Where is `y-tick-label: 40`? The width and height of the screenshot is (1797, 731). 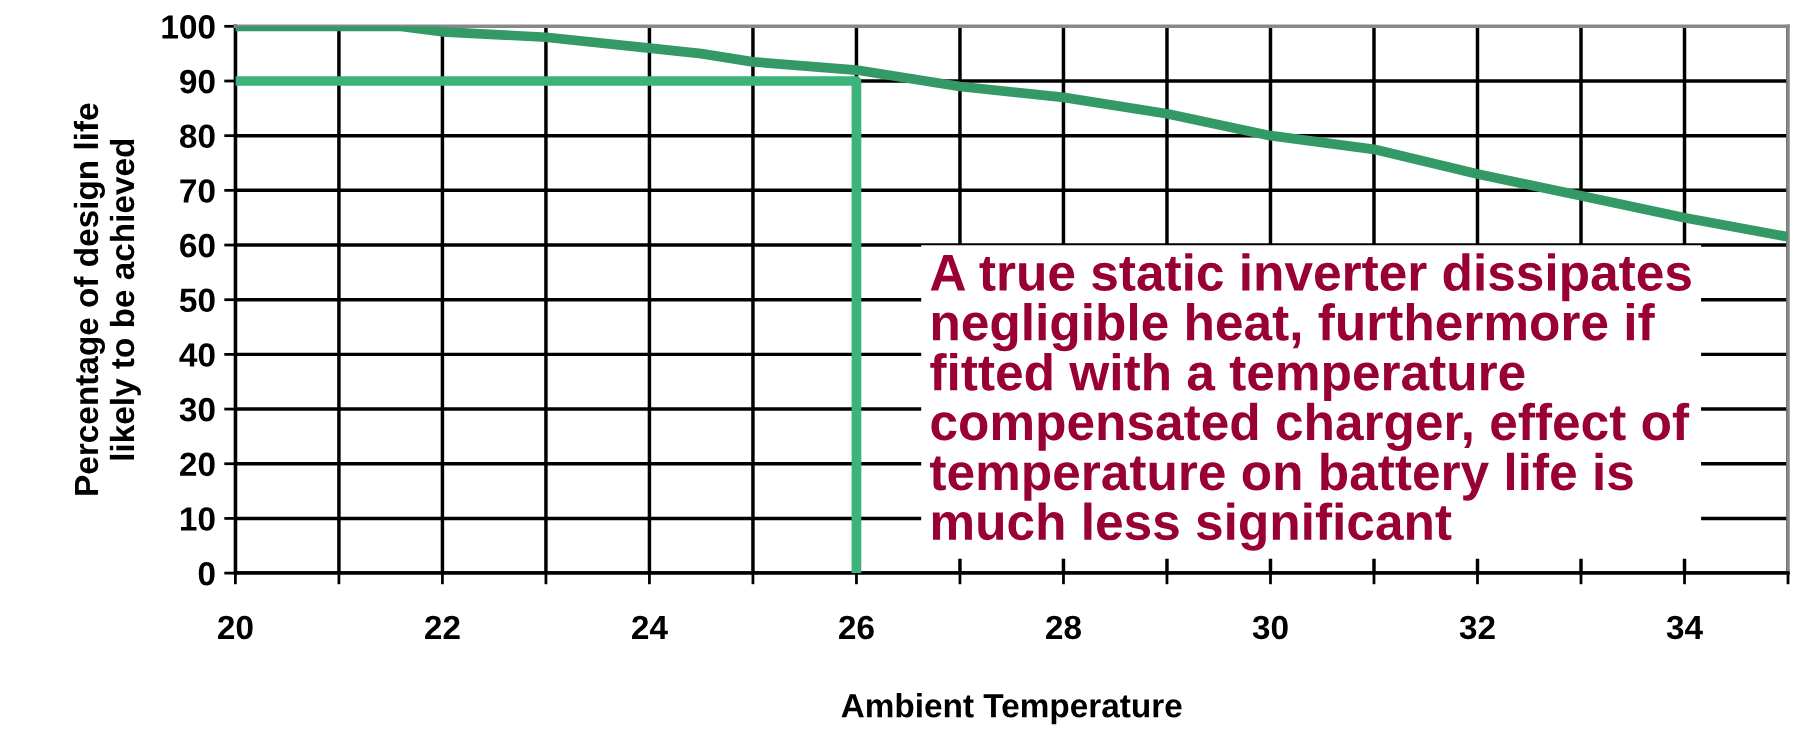
y-tick-label: 40 is located at coordinates (197, 355).